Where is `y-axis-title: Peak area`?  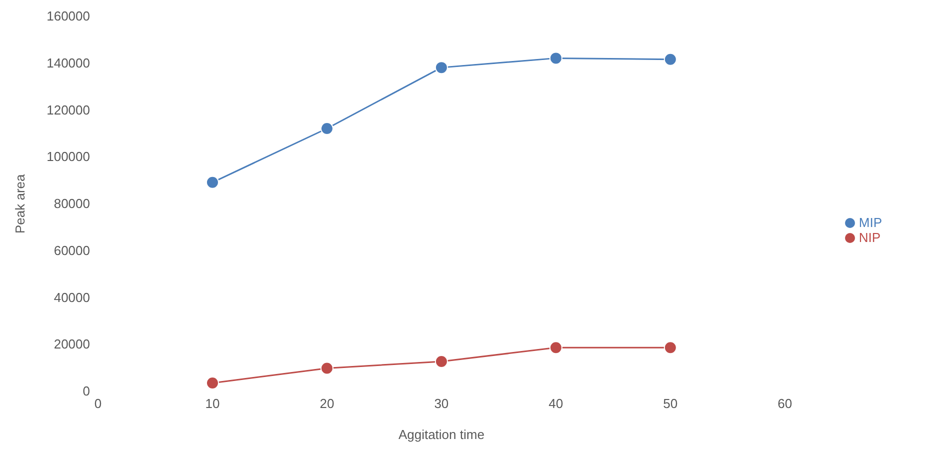 y-axis-title: Peak area is located at coordinates (20, 203).